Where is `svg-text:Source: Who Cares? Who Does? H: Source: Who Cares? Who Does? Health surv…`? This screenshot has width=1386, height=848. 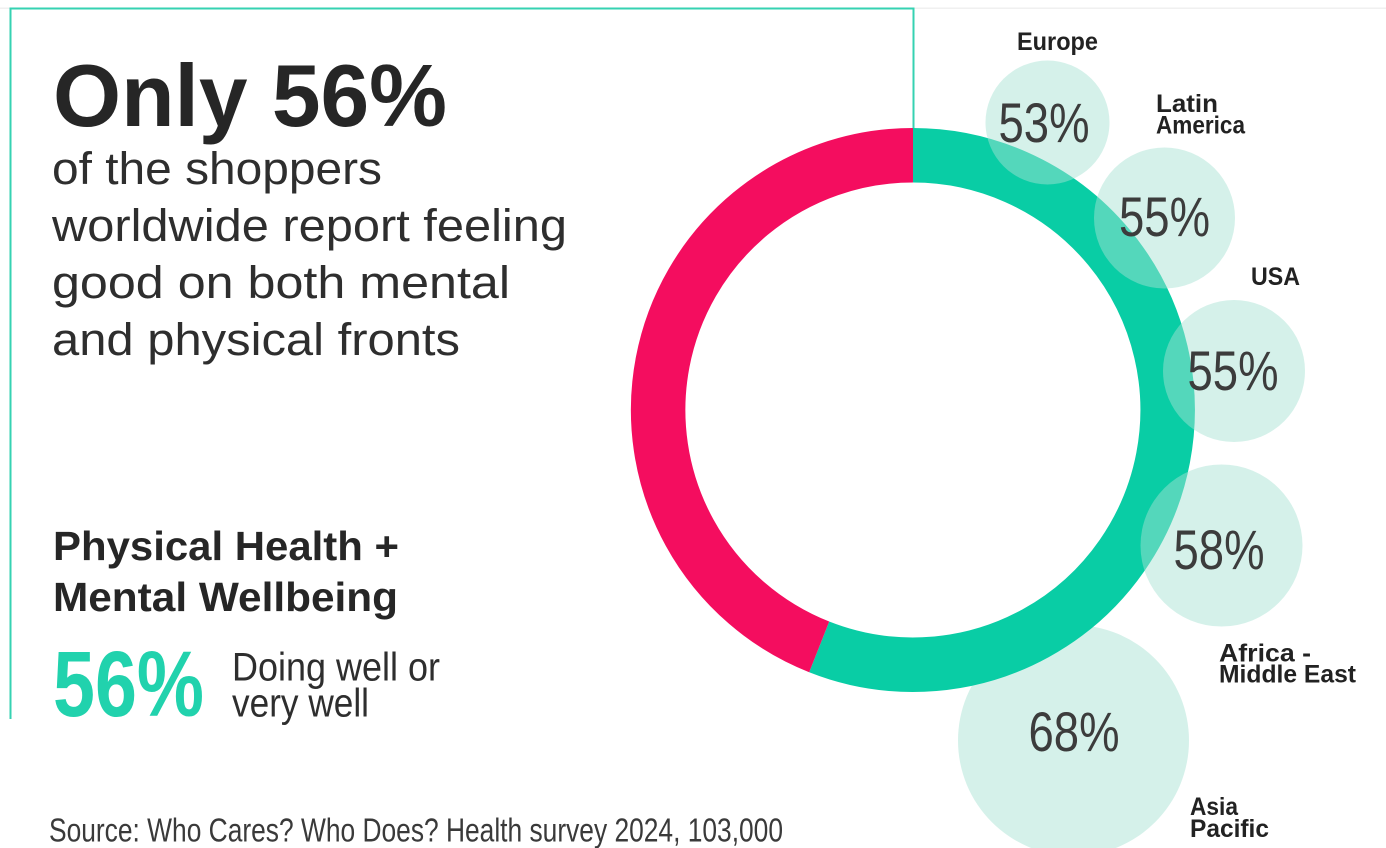
svg-text:Source: Who Cares? Who Does? H: Source: Who Cares? Who Does? Health surv… is located at coordinates (416, 830).